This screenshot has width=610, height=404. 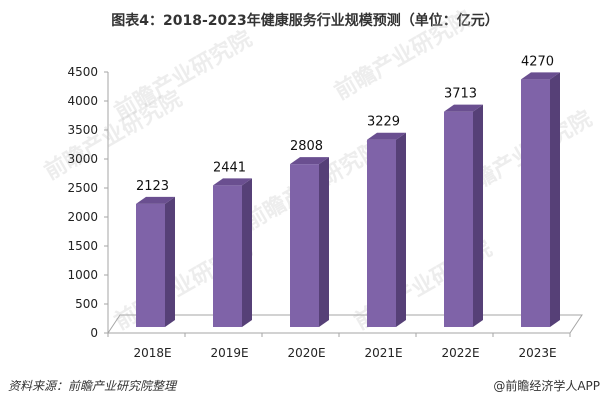 I want to click on y-tick-label: 2000, so click(x=82, y=217).